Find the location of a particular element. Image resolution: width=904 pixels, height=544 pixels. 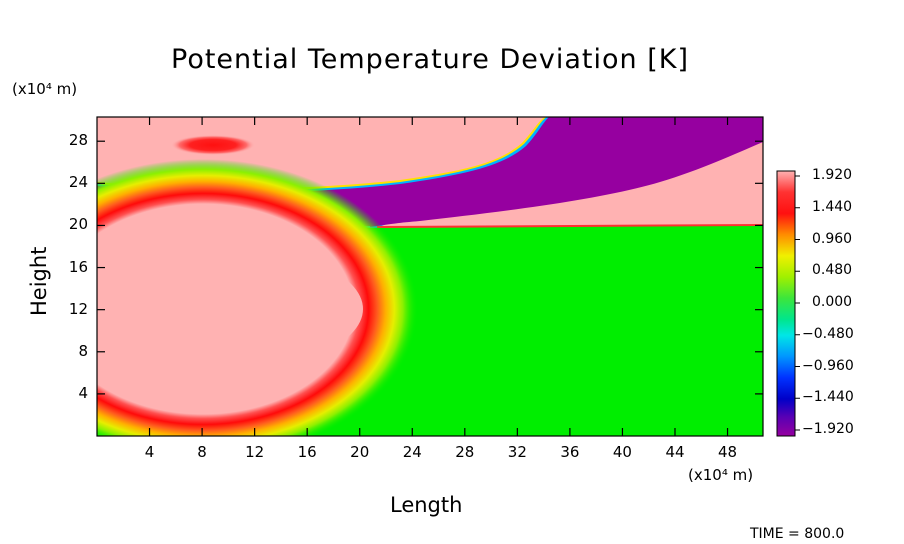

x-tick-label: 4 is located at coordinates (149, 452).